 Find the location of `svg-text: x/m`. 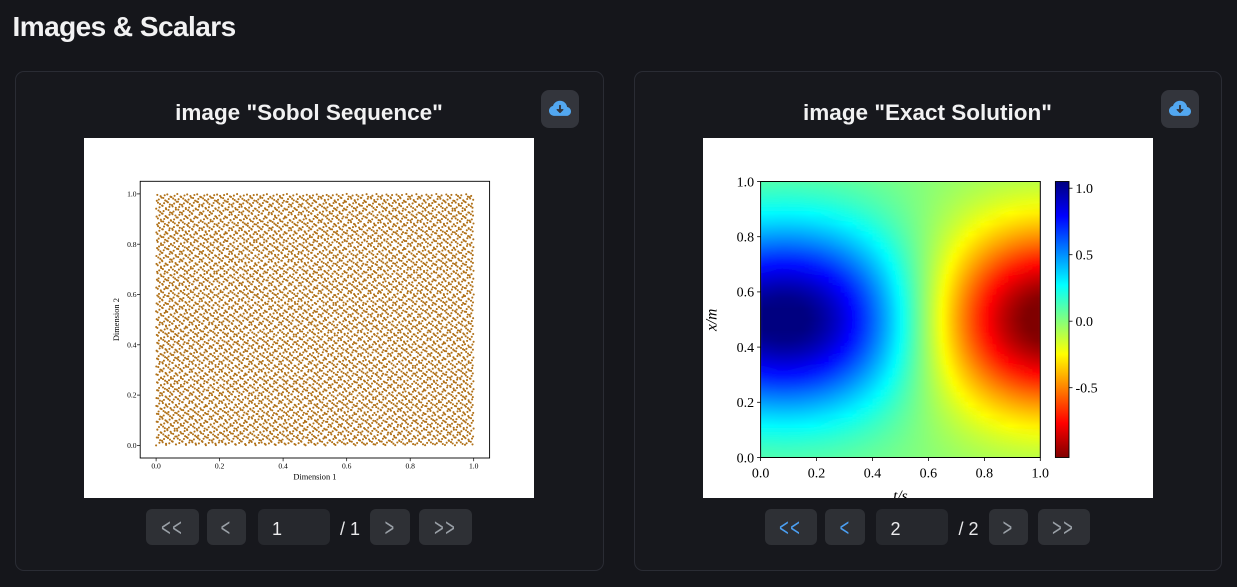

svg-text: x/m is located at coordinates (712, 320).